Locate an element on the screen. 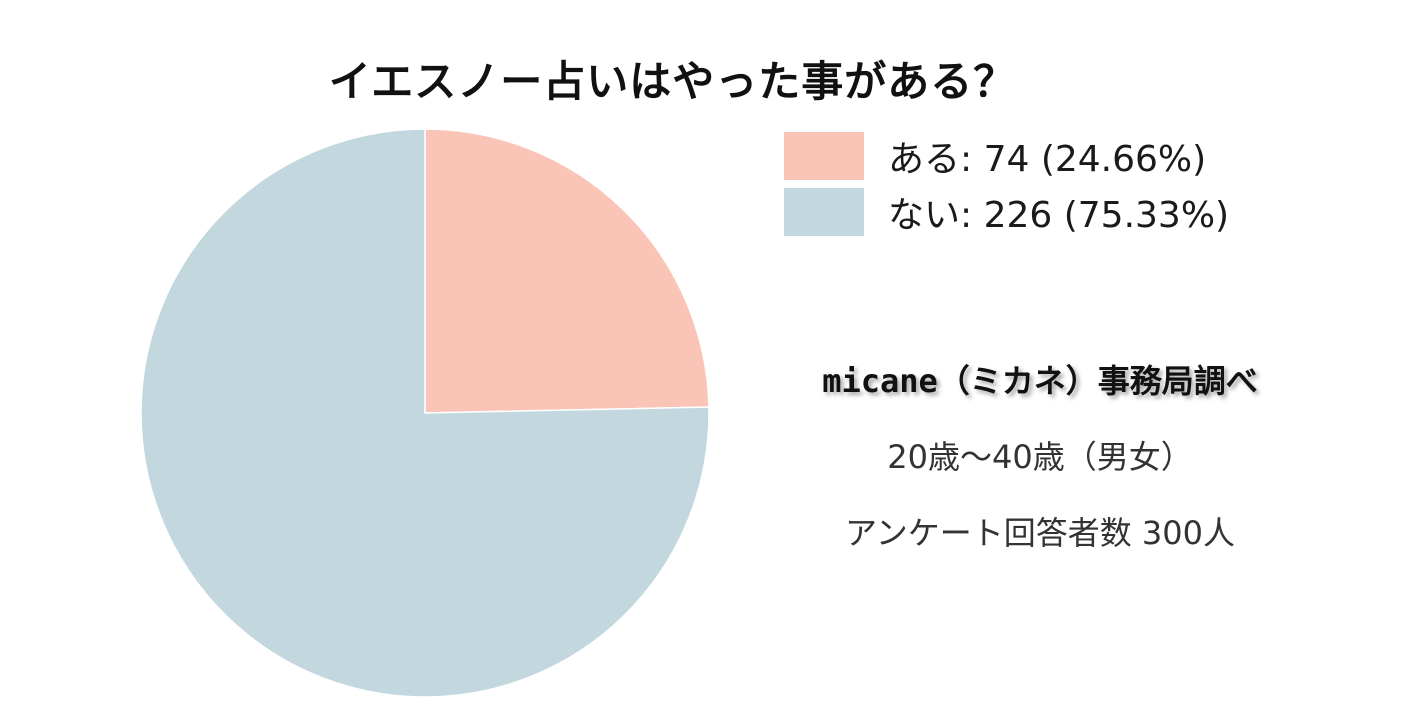  legend-item-nai: ない: 226 (75.33%) is located at coordinates (1064, 212).